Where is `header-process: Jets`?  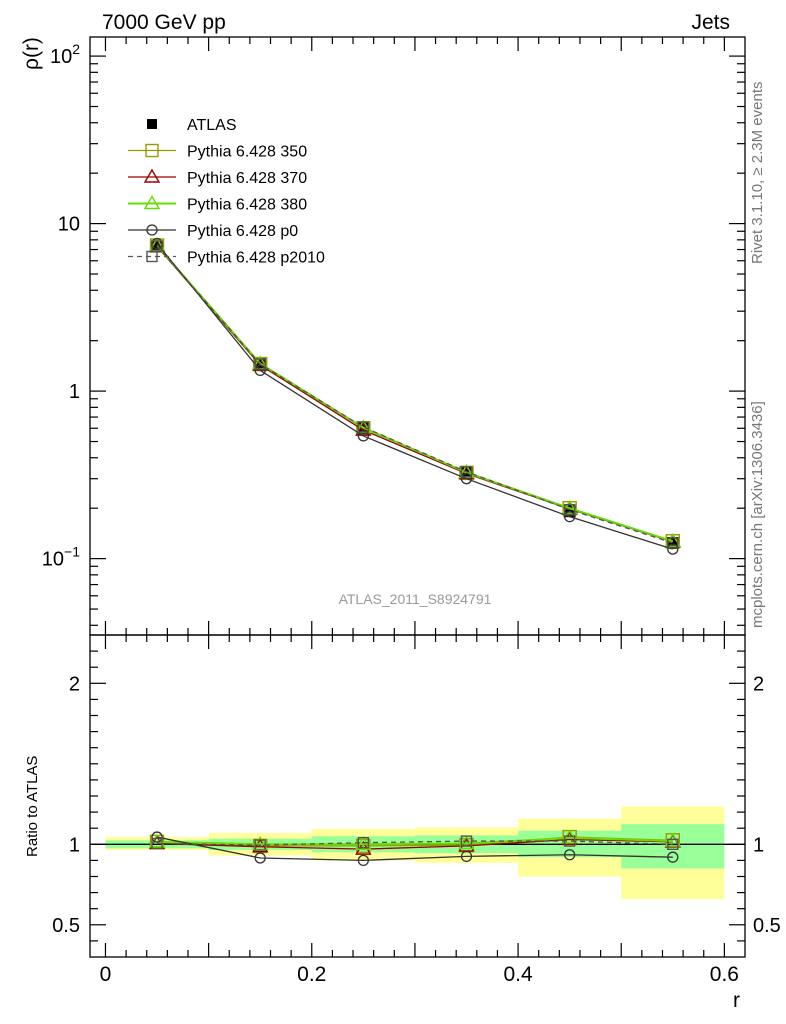
header-process: Jets is located at coordinates (710, 22).